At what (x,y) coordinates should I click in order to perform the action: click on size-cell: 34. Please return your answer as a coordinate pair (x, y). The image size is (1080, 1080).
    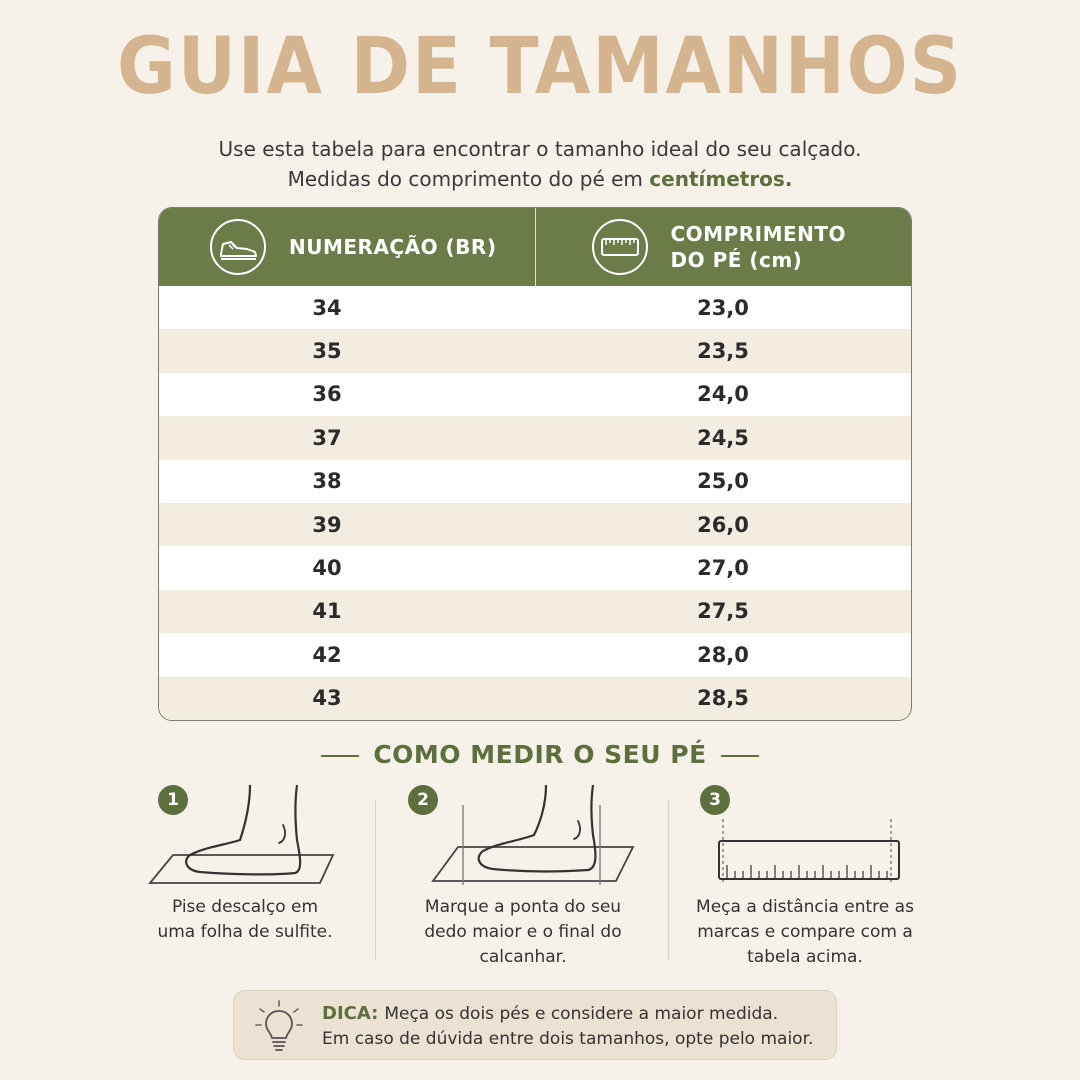
    Looking at the image, I should click on (327, 307).